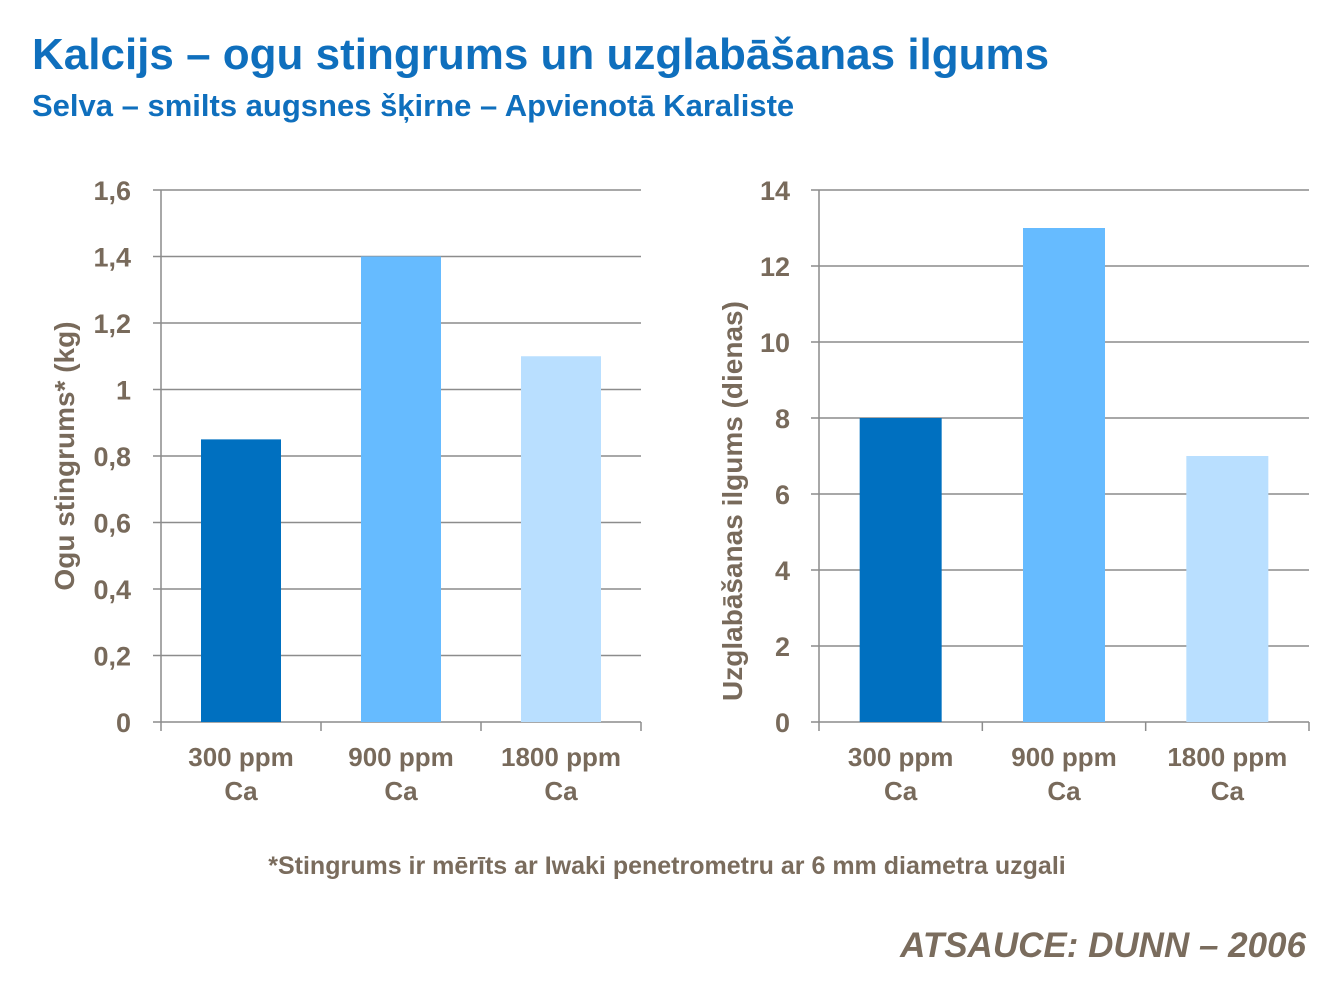 This screenshot has width=1334, height=995. Describe the element at coordinates (775, 267) in the screenshot. I see `y-tick-label: 12` at that location.